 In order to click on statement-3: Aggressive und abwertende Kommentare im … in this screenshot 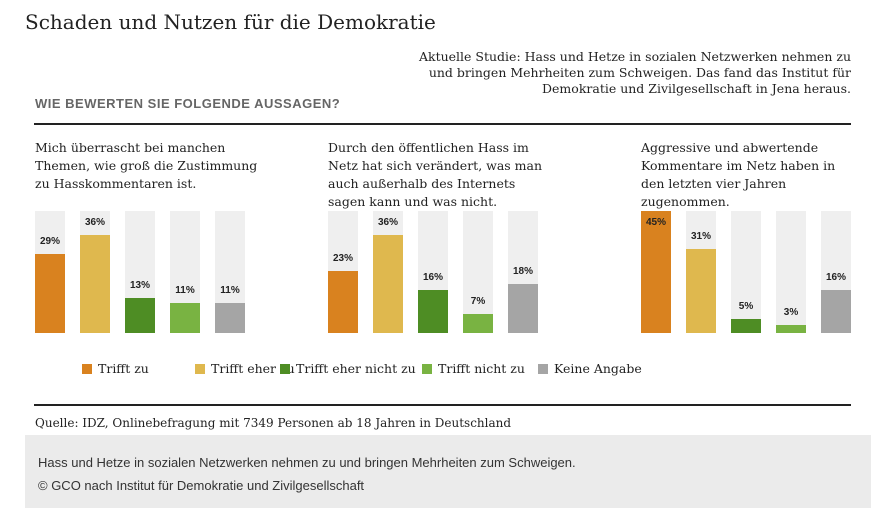, I will do `click(738, 174)`.